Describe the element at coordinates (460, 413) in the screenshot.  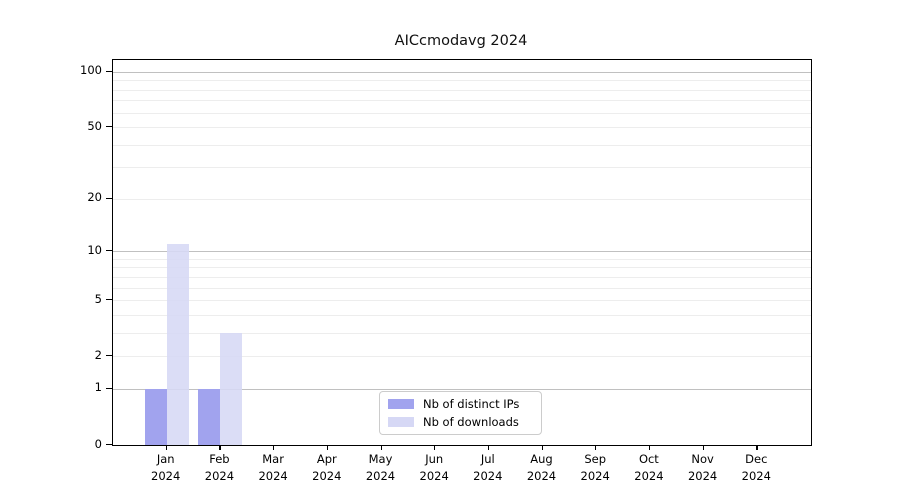
I see `legend: Nb of distinct IPs Nb of downloads` at that location.